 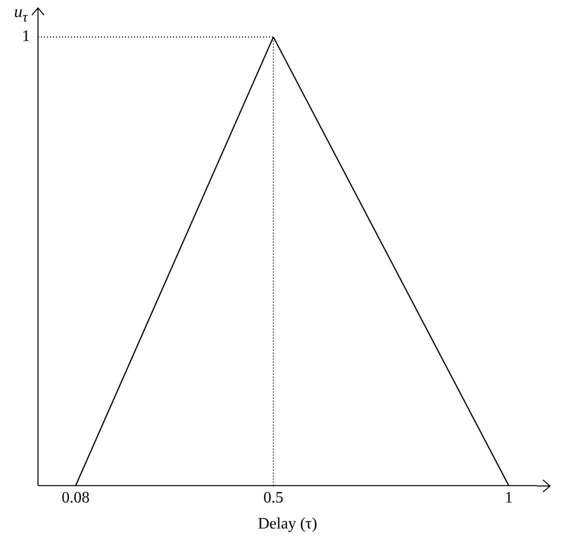 I want to click on x-tick-label: 0.5, so click(x=273, y=497).